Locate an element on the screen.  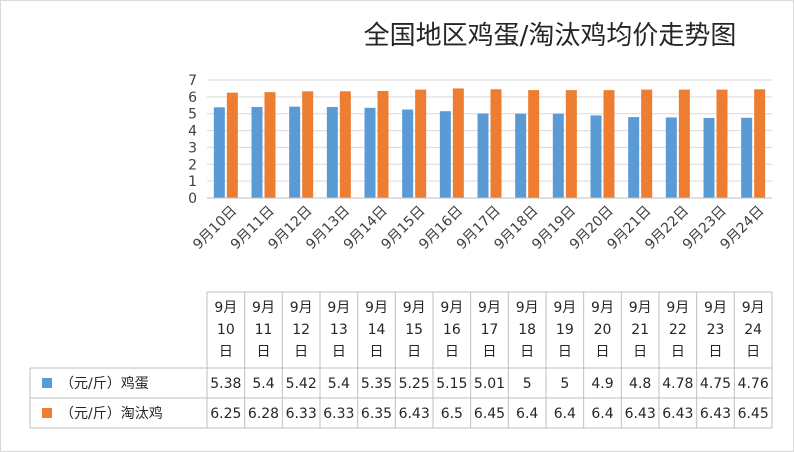
y-tick-label: 3 is located at coordinates (192, 148).